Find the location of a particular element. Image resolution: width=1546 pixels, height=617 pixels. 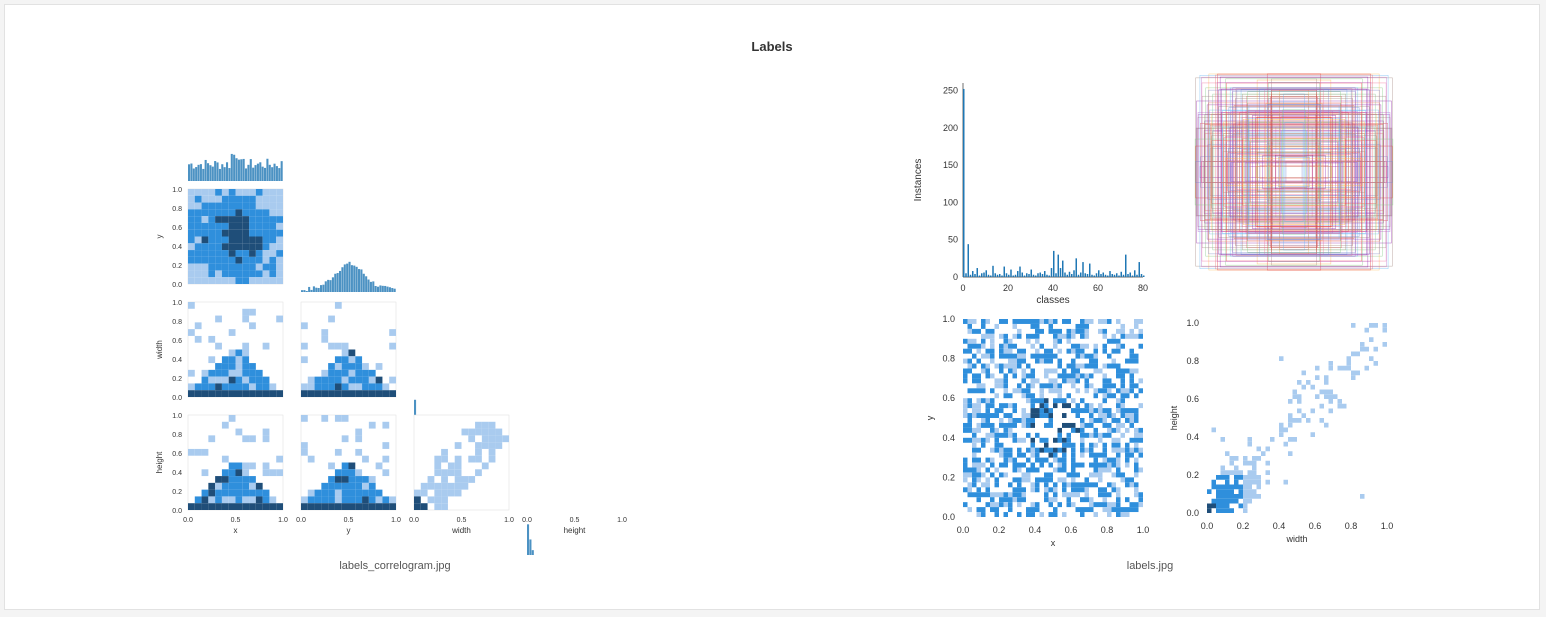

instances-x-tick: 20 is located at coordinates (1008, 288).